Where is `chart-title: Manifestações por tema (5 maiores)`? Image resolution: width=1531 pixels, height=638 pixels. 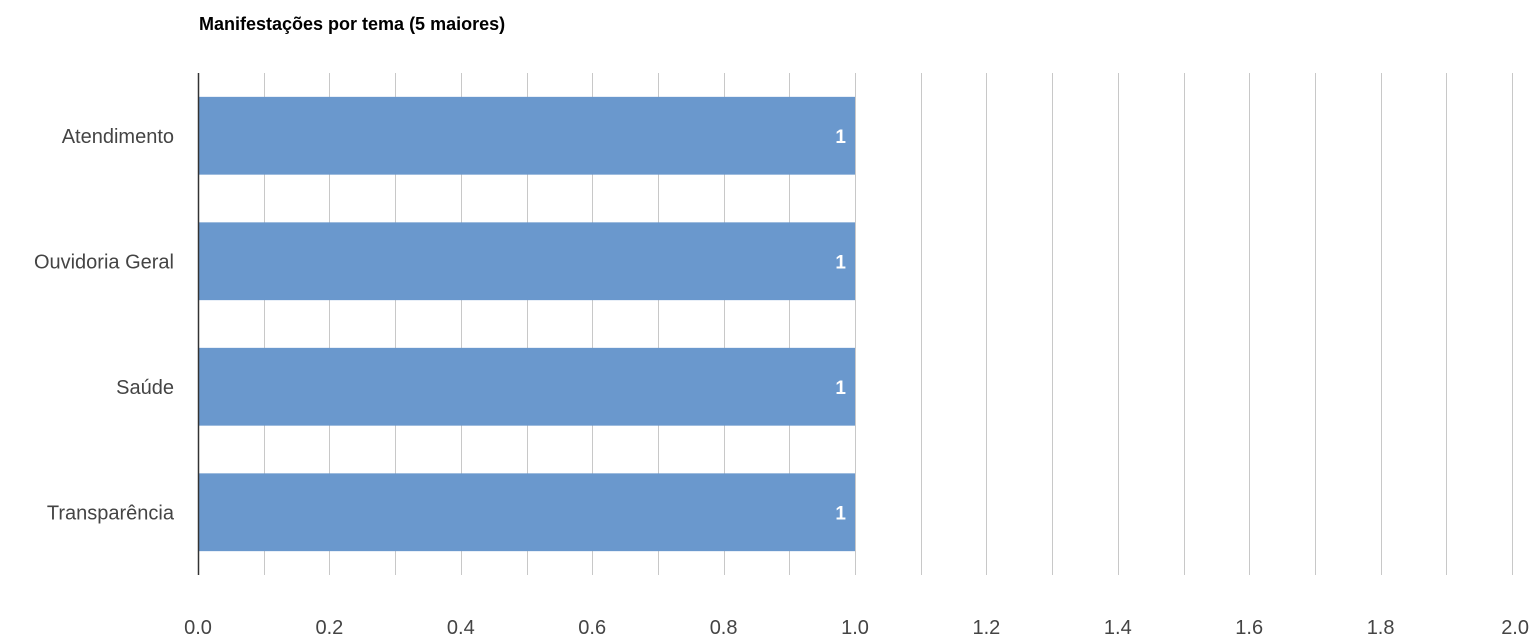
chart-title: Manifestações por tema (5 maiores) is located at coordinates (352, 24).